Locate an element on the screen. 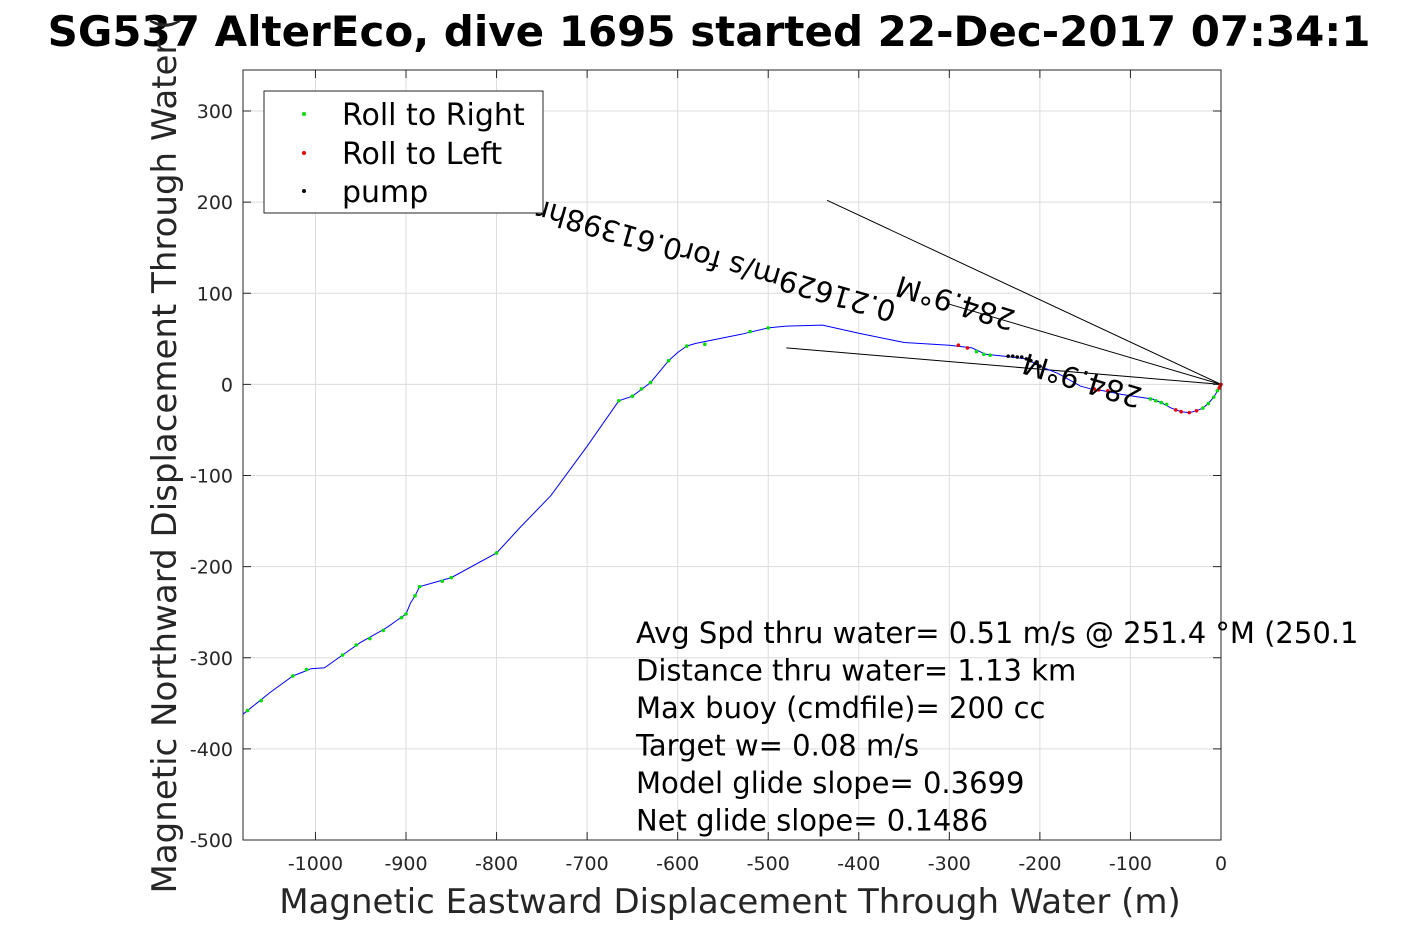 Image resolution: width=1417 pixels, height=945 pixels. x-tick-label: -1000 is located at coordinates (315, 864).